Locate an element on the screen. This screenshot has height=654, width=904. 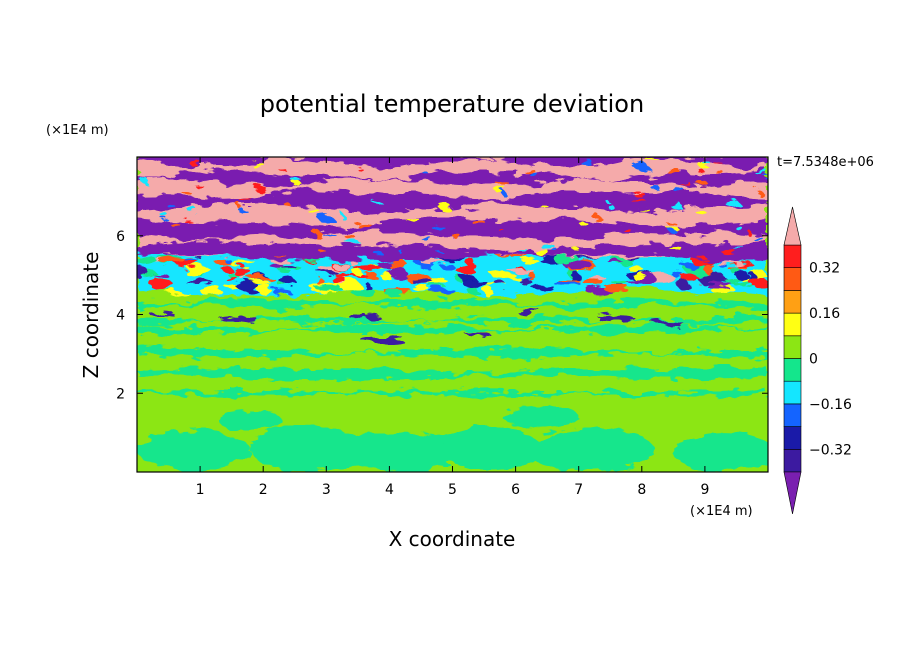
x-axis-label: X coordinate is located at coordinates (452, 539).